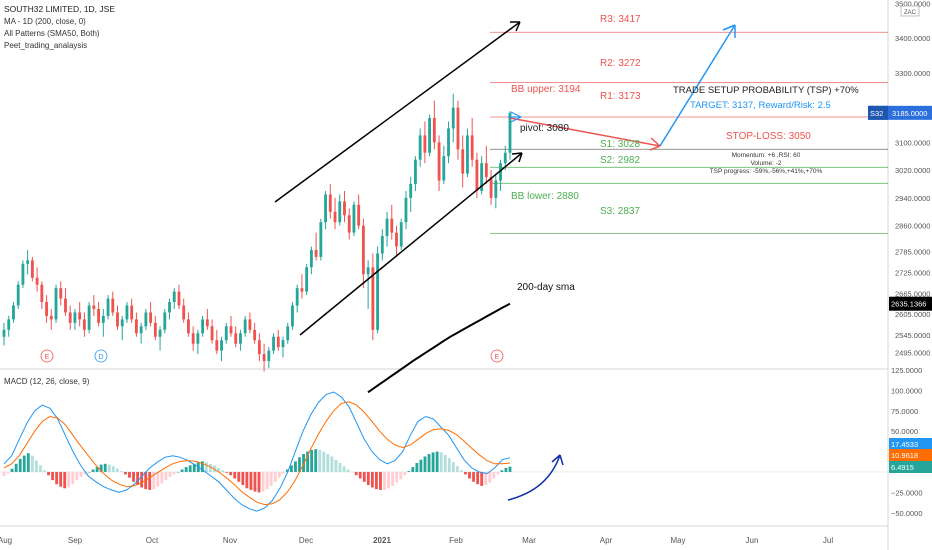 The image size is (932, 550). Describe the element at coordinates (456, 540) in the screenshot. I see `time-axis-tick: Feb` at that location.